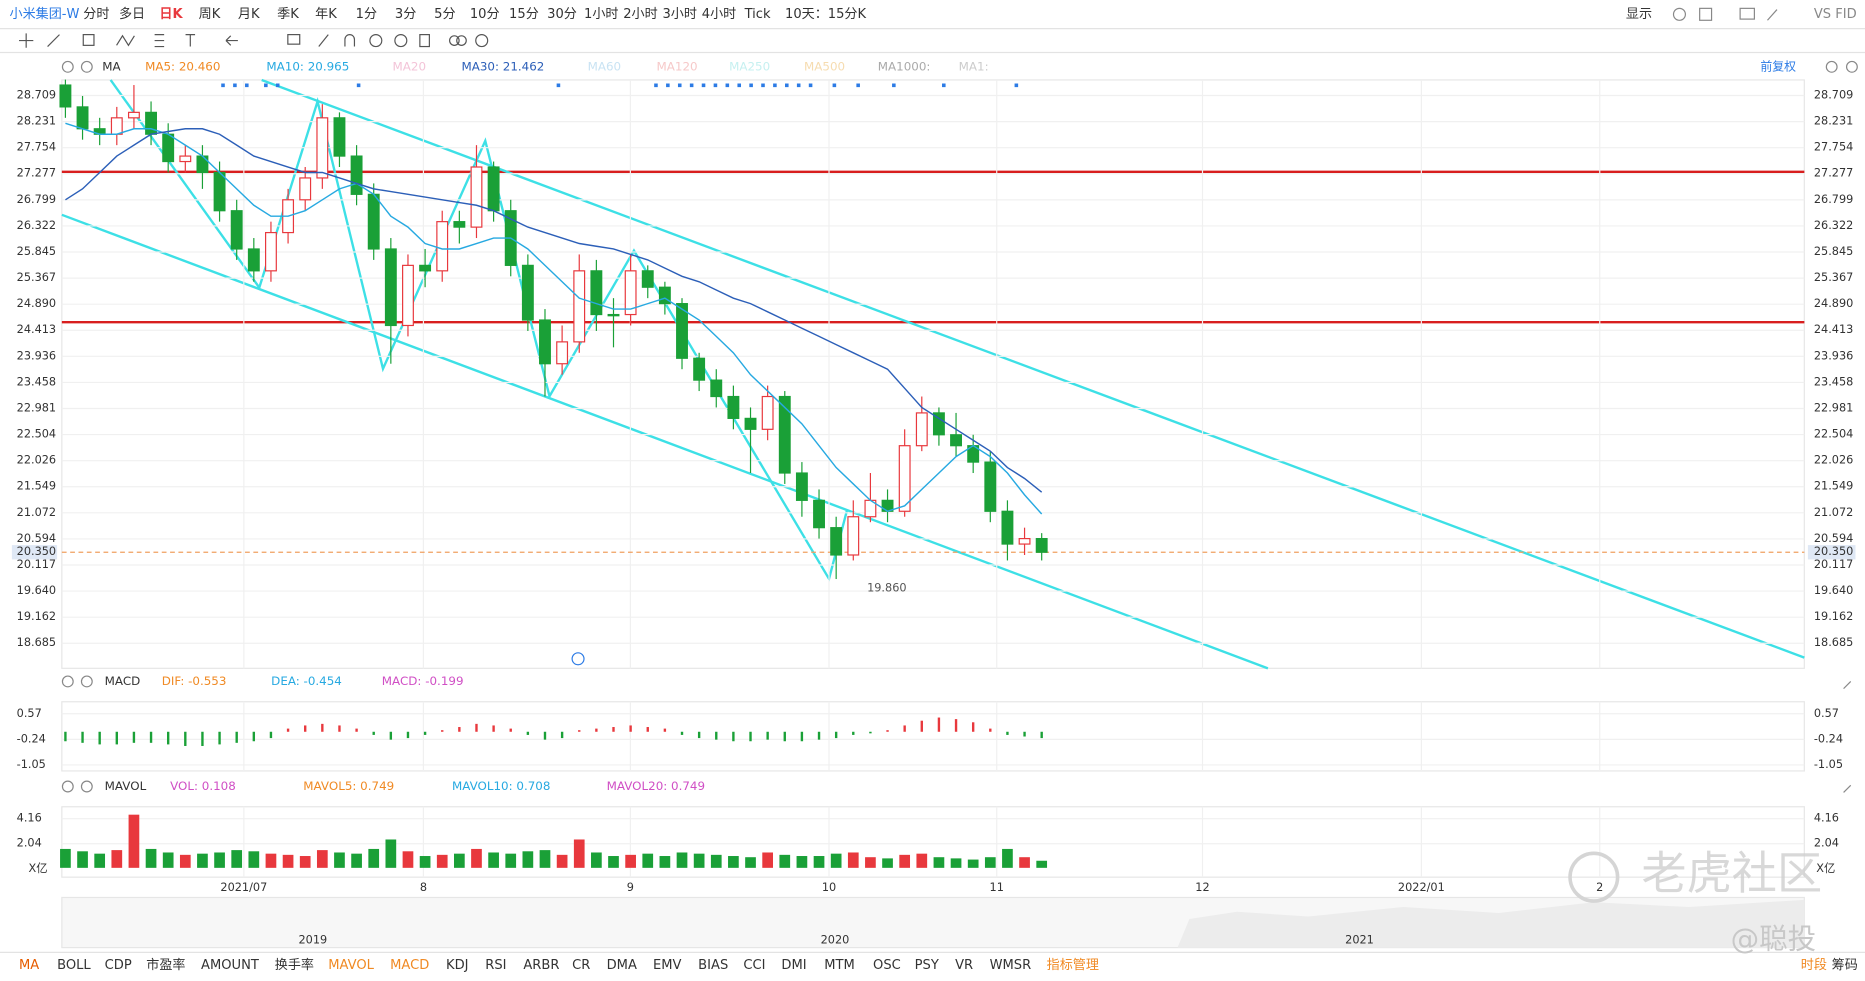  Describe the element at coordinates (366, 14) in the screenshot. I see `period-tab: 1分` at that location.